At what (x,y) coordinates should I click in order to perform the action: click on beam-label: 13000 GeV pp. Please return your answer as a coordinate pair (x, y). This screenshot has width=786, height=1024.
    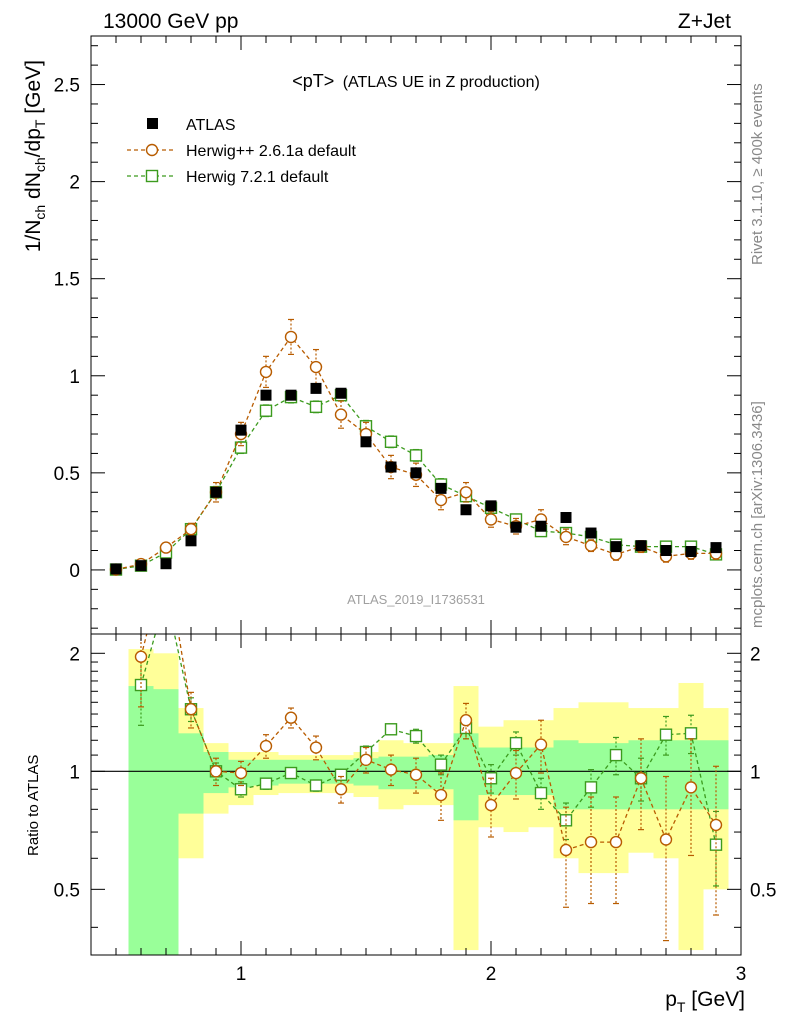
    Looking at the image, I should click on (170, 21).